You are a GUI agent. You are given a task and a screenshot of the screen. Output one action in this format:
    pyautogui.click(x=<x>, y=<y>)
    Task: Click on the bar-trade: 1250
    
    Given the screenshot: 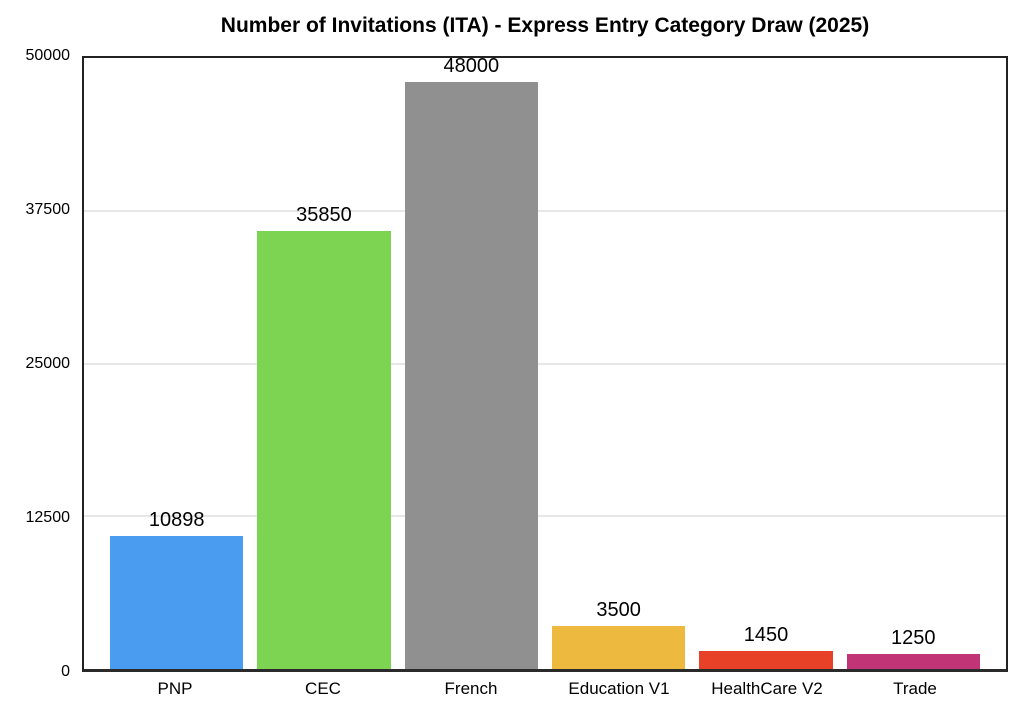 What is the action you would take?
    pyautogui.click(x=913, y=648)
    